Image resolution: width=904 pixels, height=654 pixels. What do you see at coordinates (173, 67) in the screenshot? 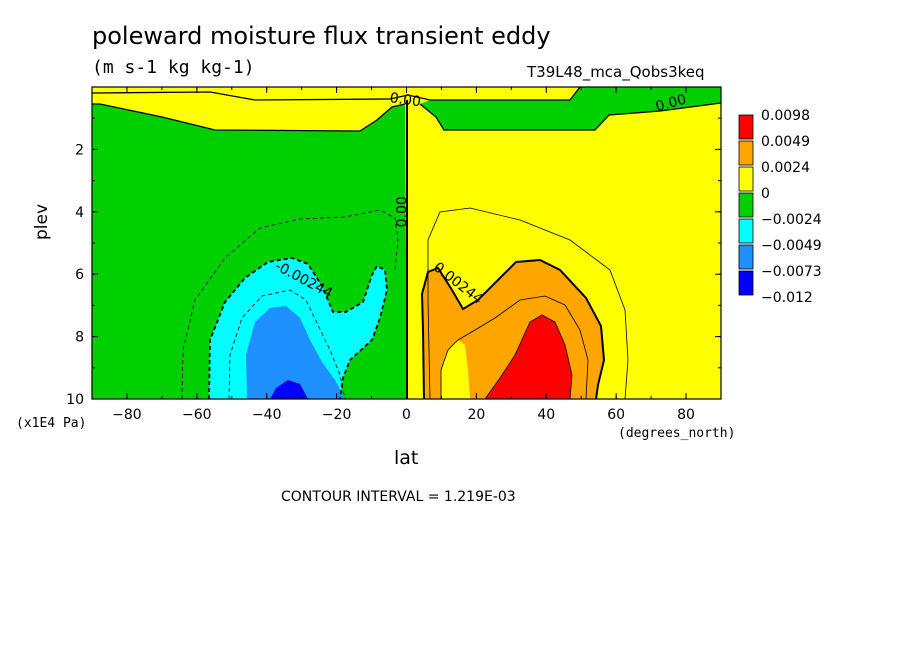
I see `chart-units: (m s-1 kg kg-1)` at bounding box center [173, 67].